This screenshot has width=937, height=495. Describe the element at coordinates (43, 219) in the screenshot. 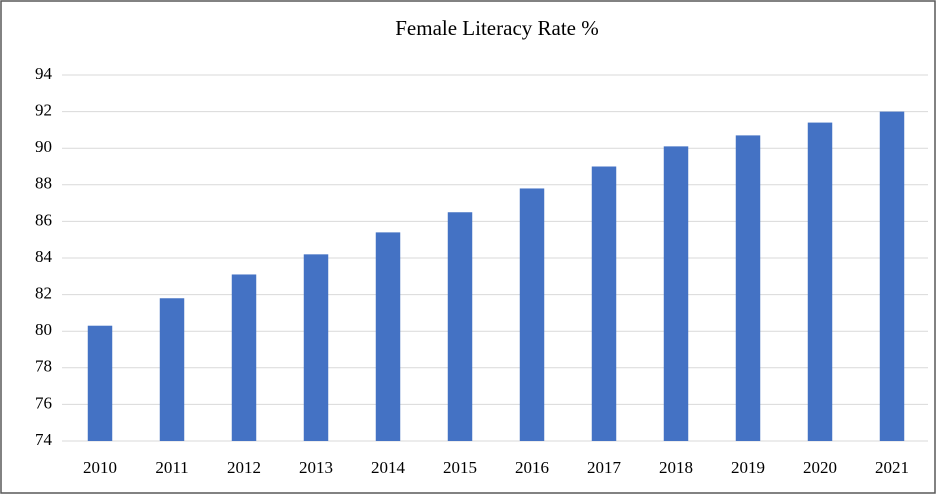

I see `y-tick-label: 86` at that location.